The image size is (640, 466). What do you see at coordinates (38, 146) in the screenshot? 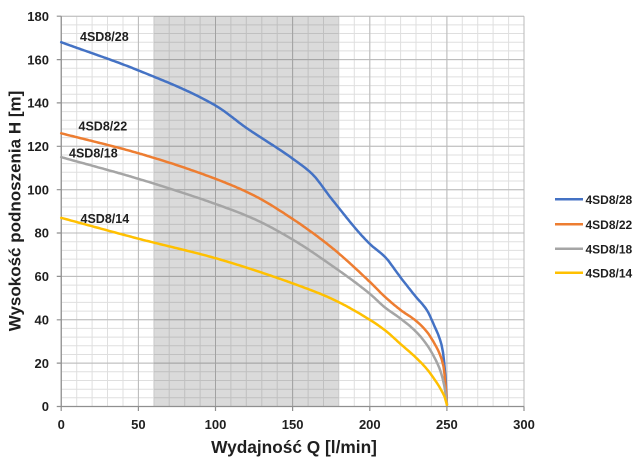
I see `svg-text: 120` at bounding box center [38, 146].